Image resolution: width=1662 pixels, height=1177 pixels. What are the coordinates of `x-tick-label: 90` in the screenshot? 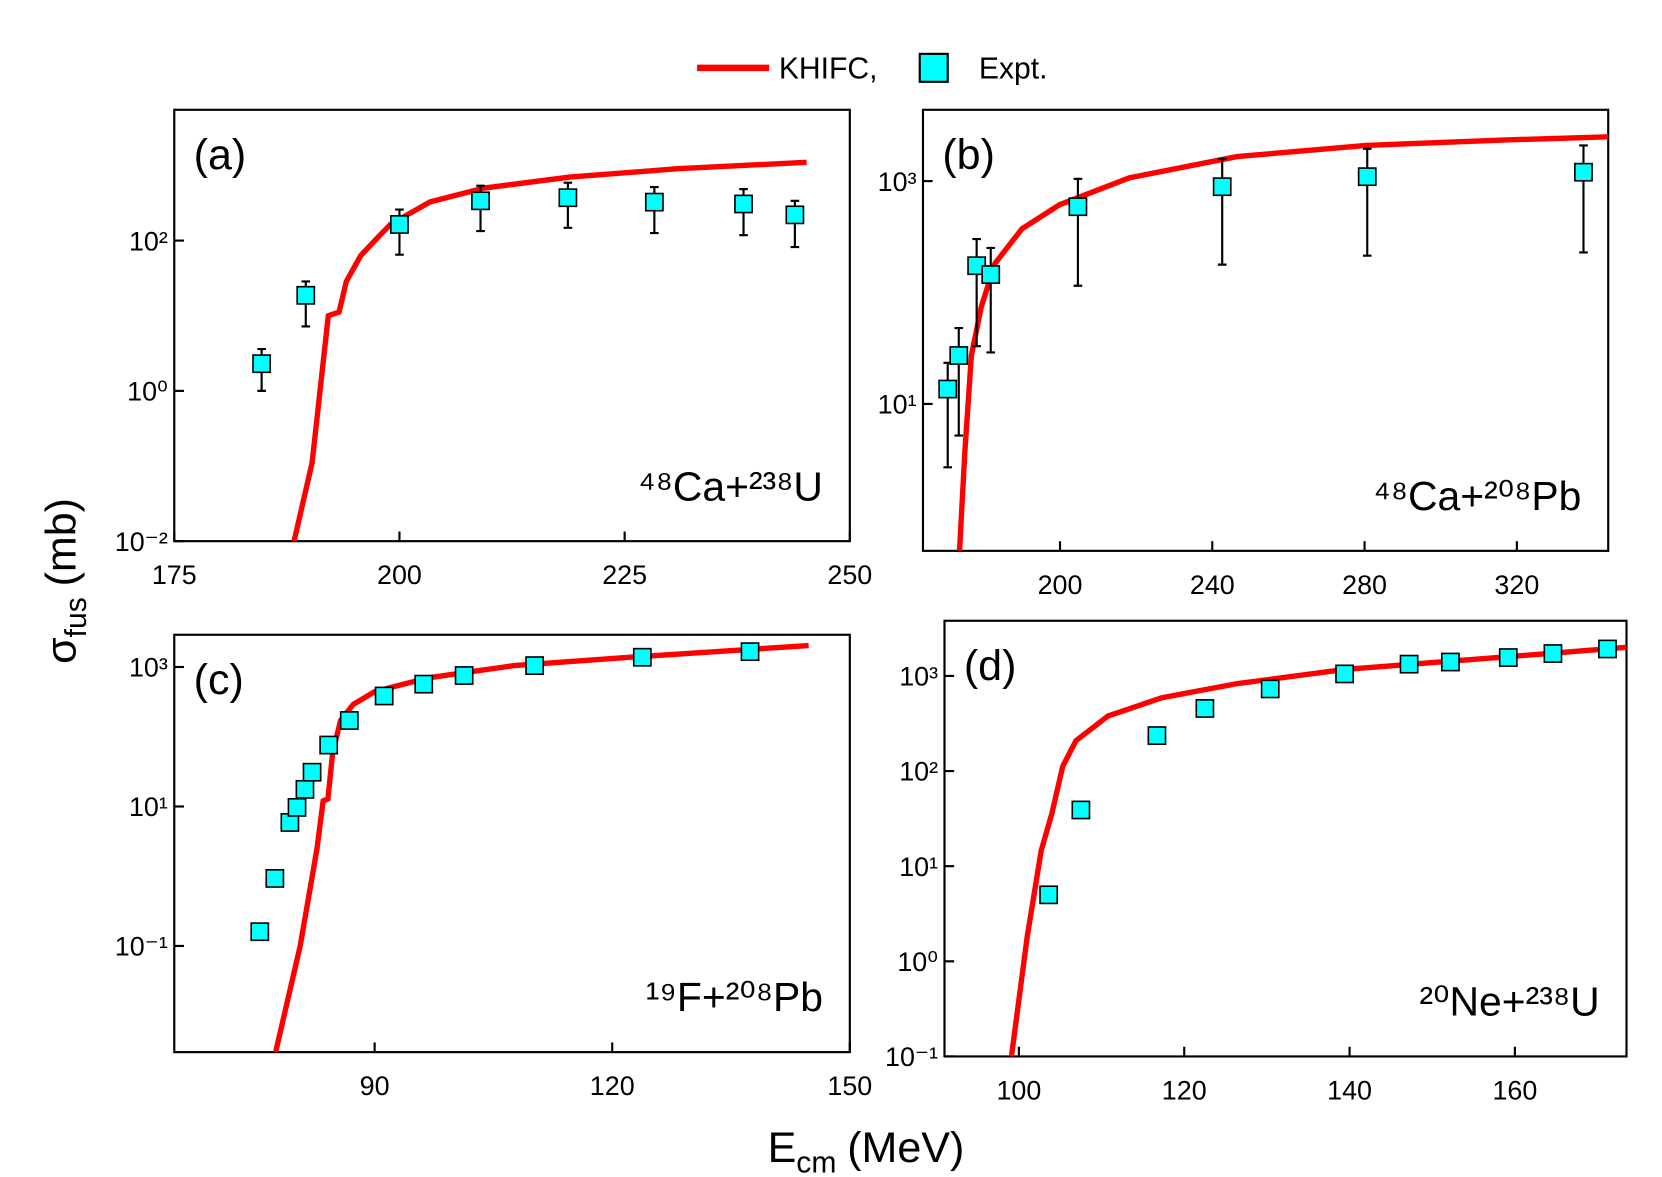 It's located at (375, 1086).